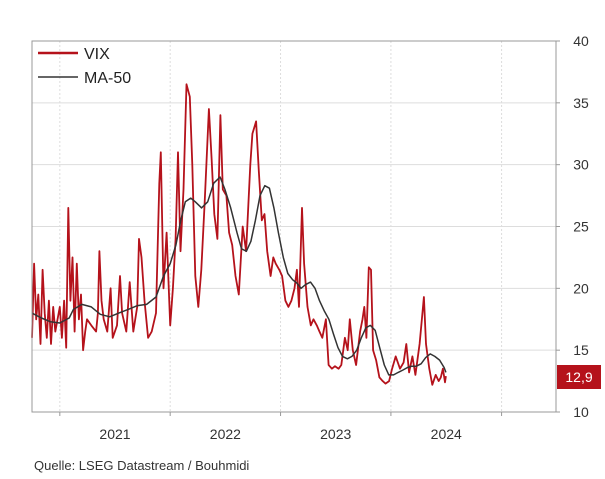  Describe the element at coordinates (581, 41) in the screenshot. I see `y-tick-label: 40` at that location.